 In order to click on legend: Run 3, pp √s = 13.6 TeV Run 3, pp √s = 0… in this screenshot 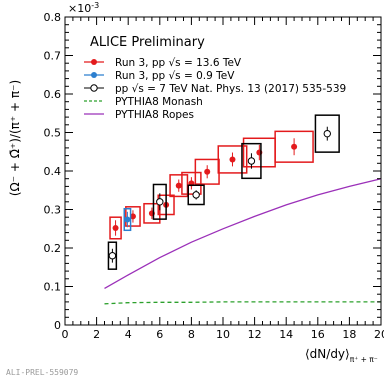, I will do `click(215, 89)`.